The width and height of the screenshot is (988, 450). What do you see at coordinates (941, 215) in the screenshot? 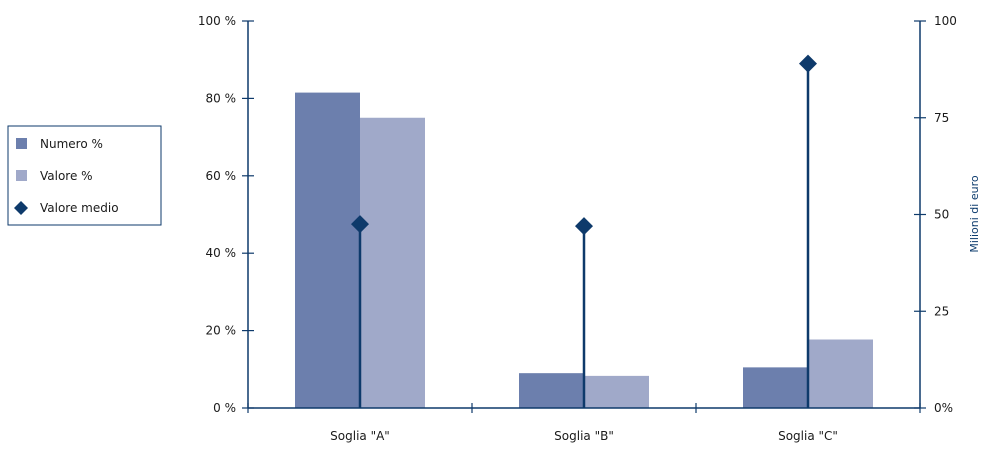
I see `right-tick-label: 50` at bounding box center [941, 215].